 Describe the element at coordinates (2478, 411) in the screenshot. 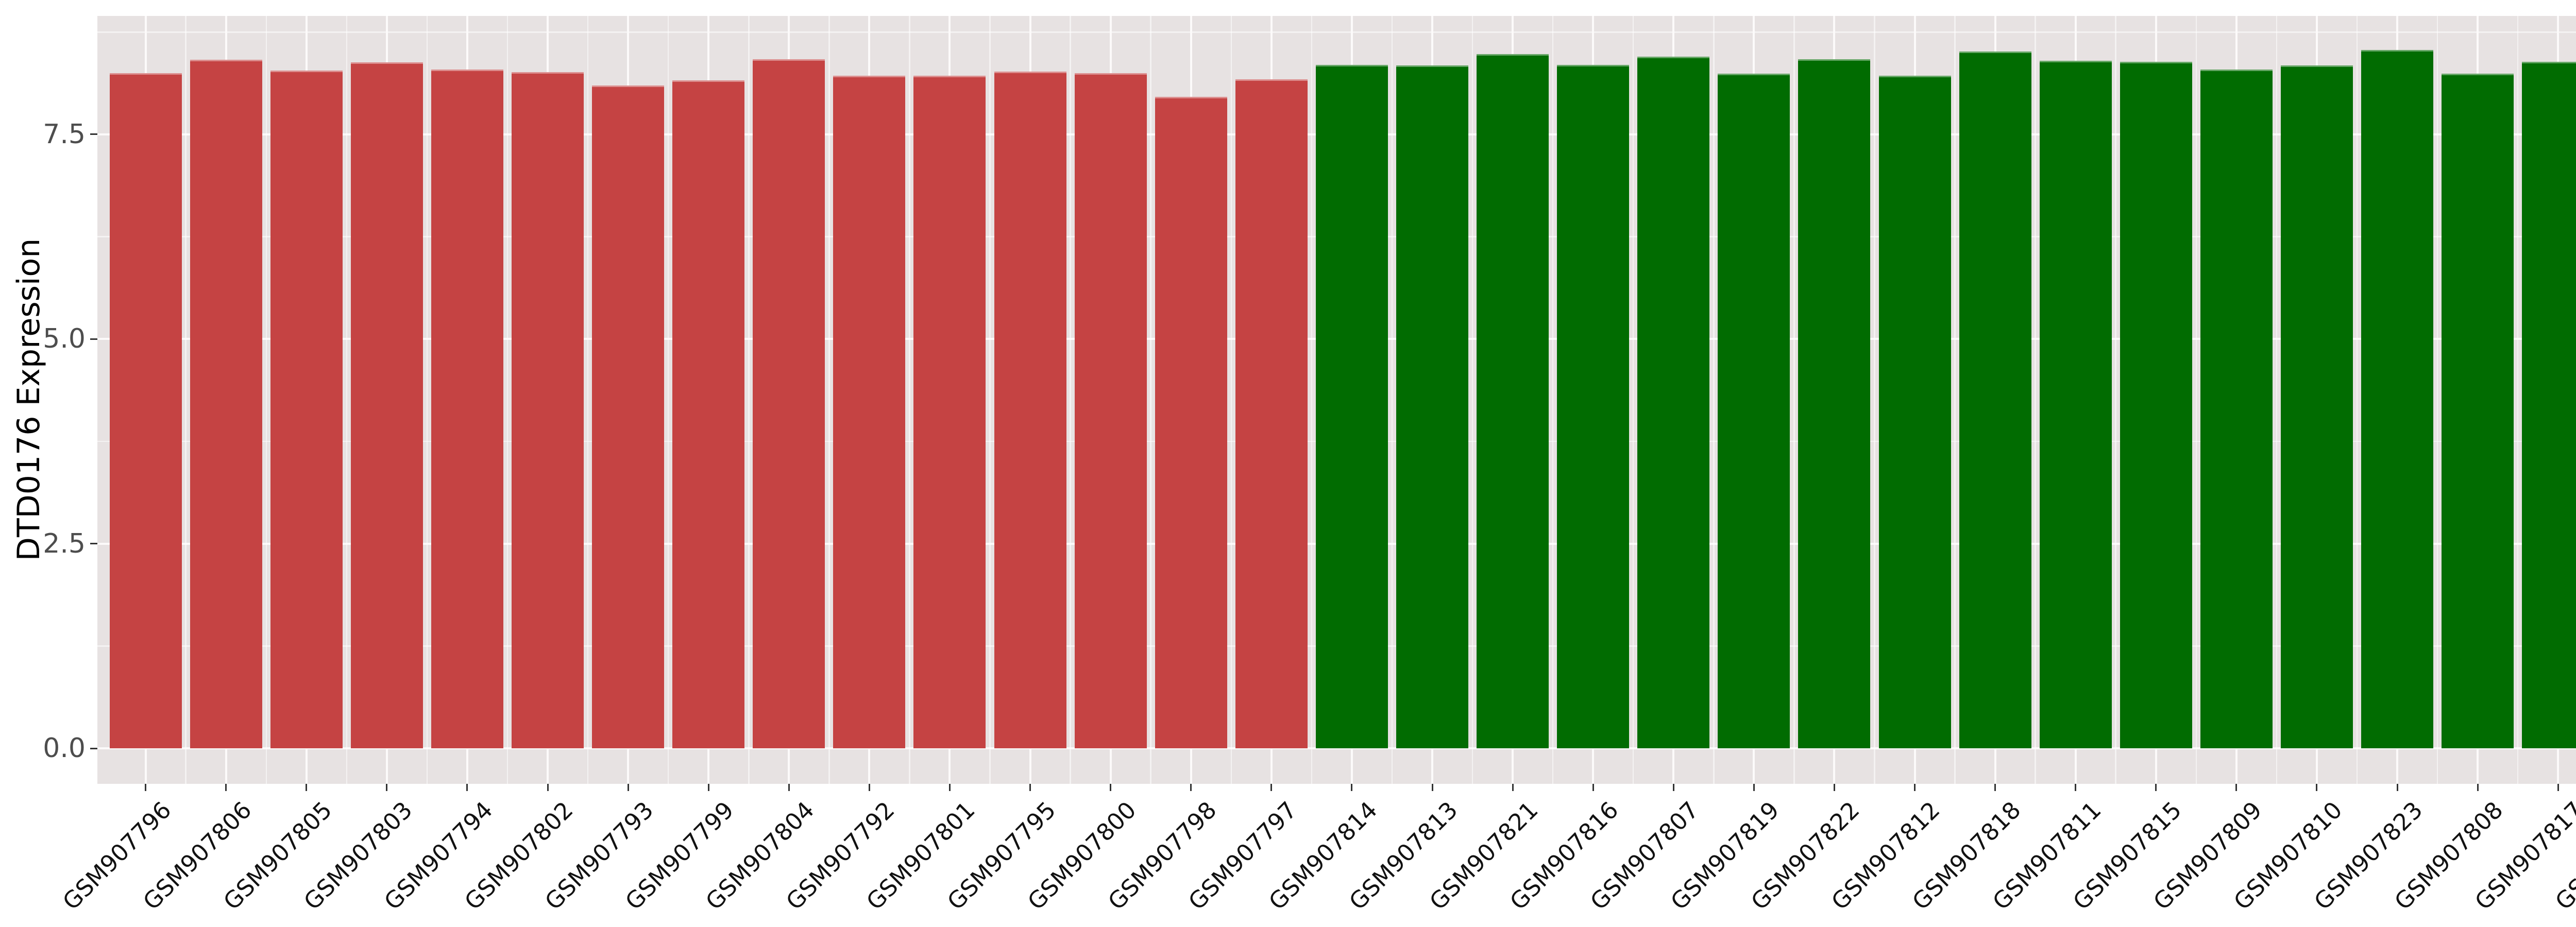

I see `bar-GSM907808` at that location.